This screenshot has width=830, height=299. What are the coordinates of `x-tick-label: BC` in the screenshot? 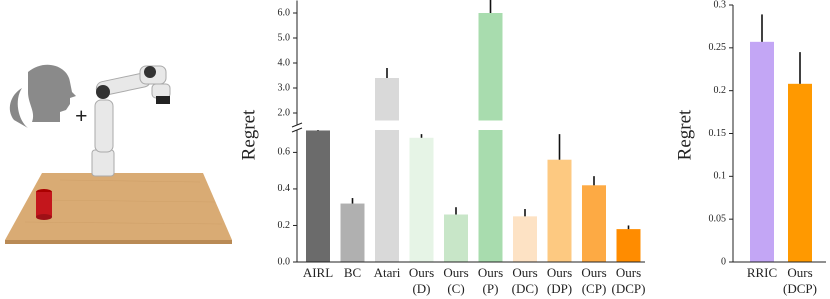 It's located at (352, 272).